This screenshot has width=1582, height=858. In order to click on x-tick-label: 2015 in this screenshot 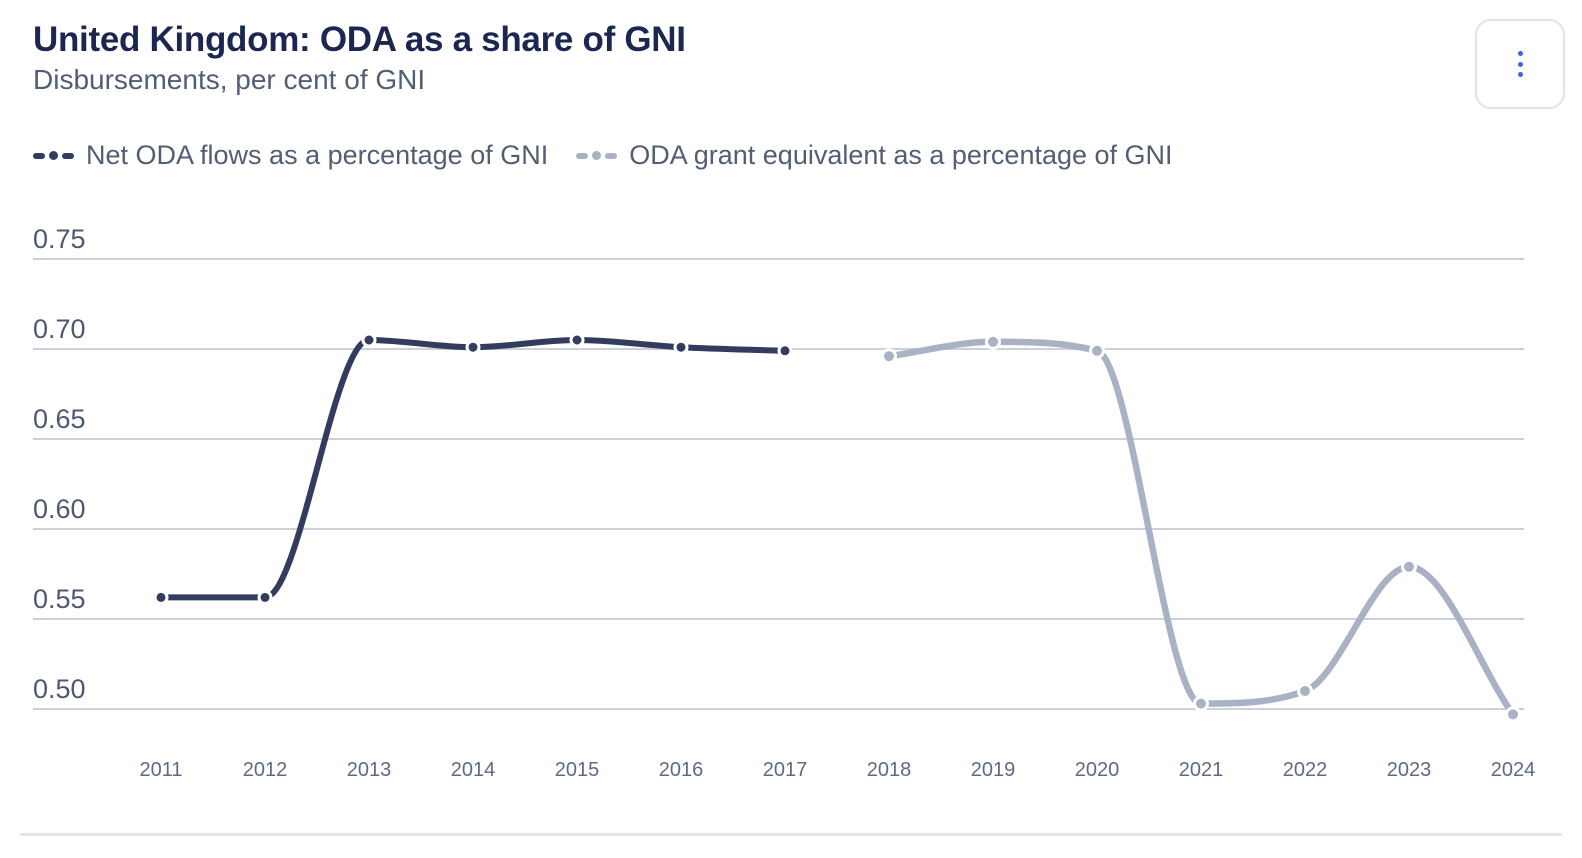, I will do `click(577, 770)`.